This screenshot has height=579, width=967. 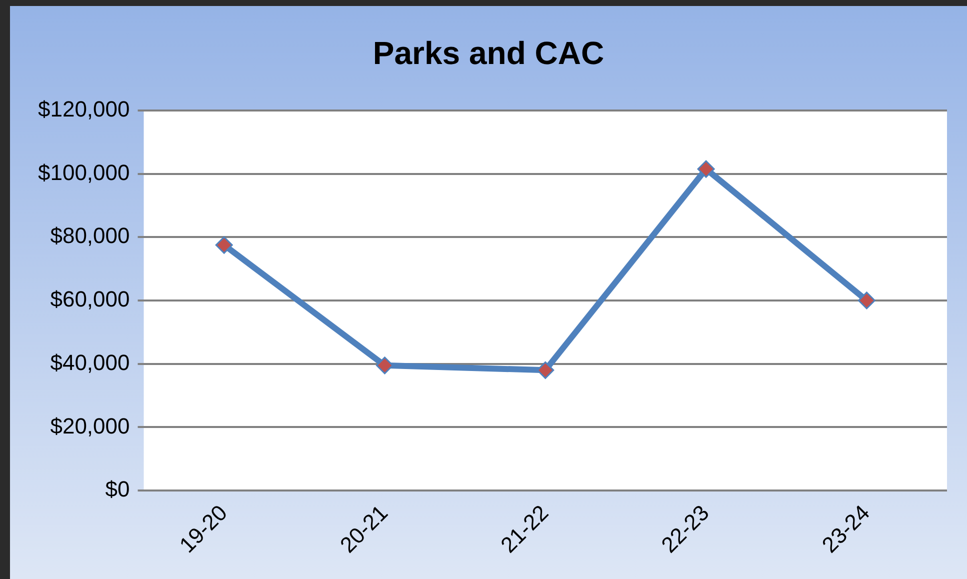 I want to click on y-tick-label: $60,000, so click(x=90, y=299).